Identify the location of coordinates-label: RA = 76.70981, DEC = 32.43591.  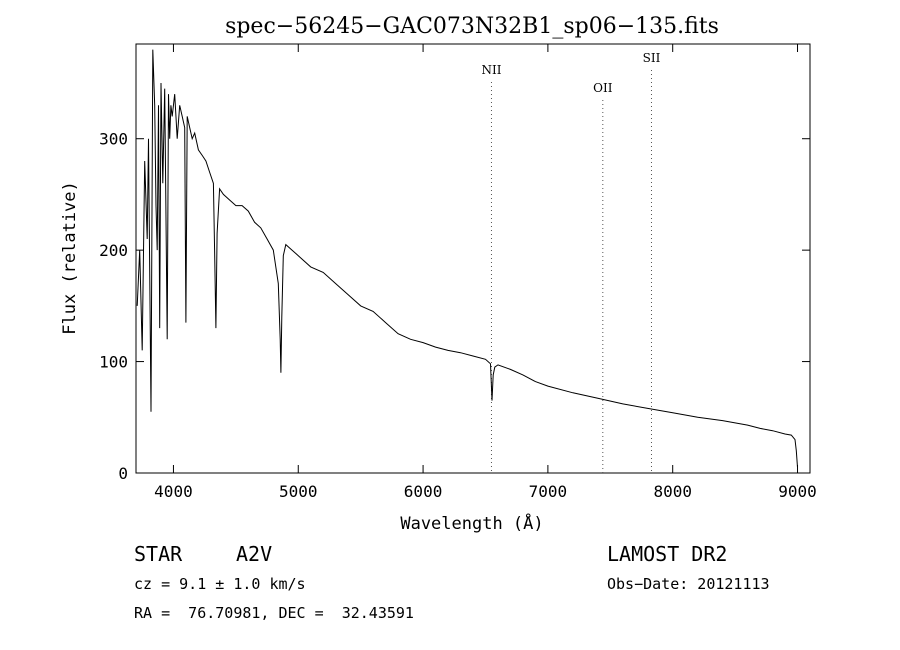
(274, 613).